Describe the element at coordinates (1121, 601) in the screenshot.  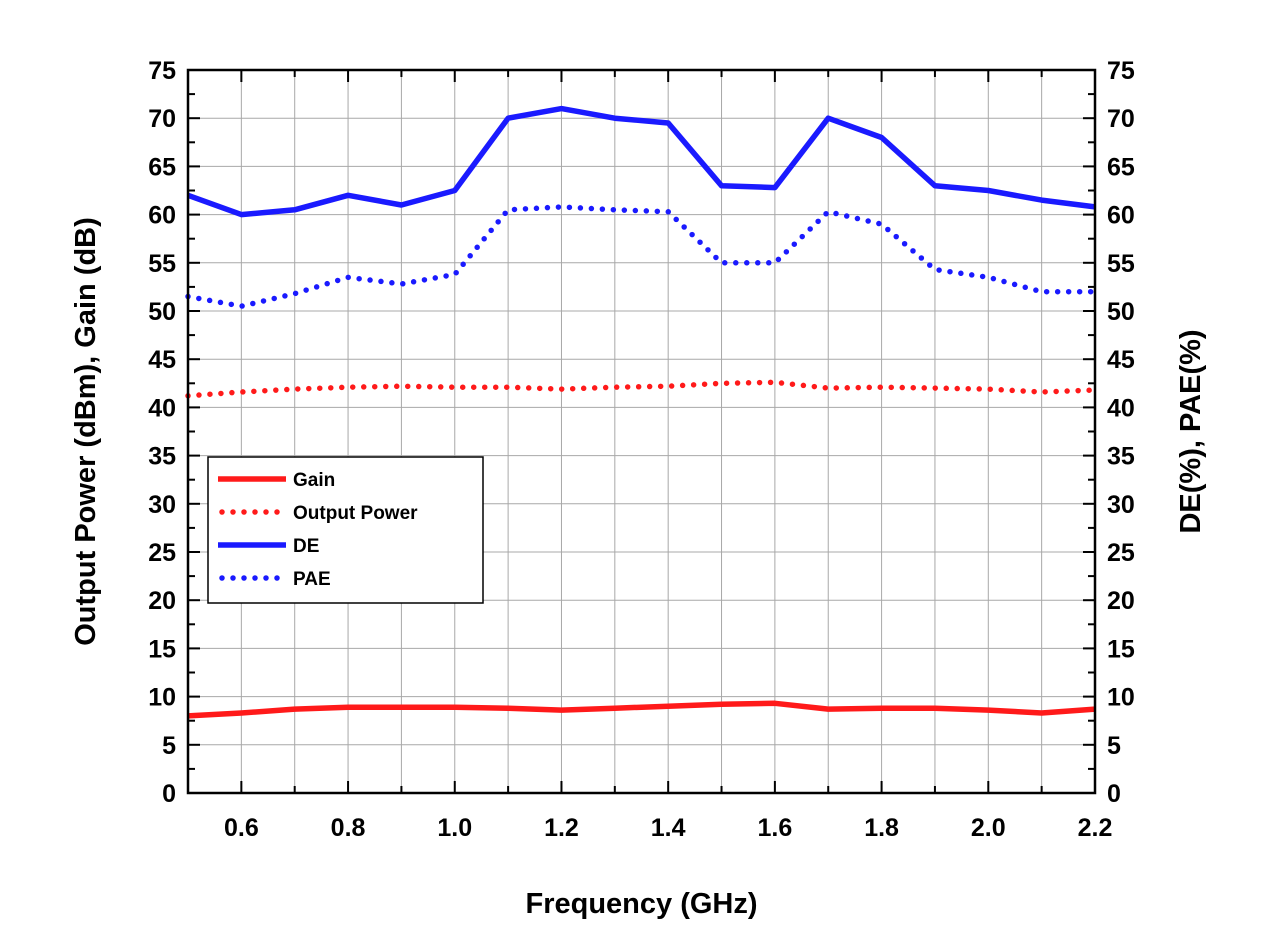
I see `y-tick-label-right: 20` at that location.